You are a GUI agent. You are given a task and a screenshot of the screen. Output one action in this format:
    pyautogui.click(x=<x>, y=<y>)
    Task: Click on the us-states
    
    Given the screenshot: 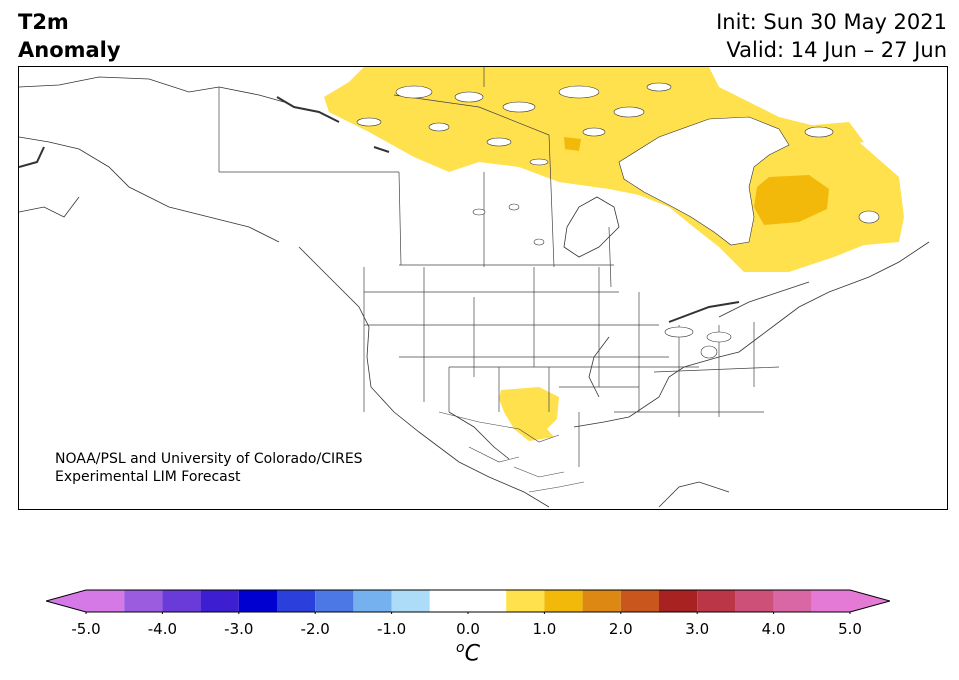 What is the action you would take?
    pyautogui.click(x=571, y=367)
    